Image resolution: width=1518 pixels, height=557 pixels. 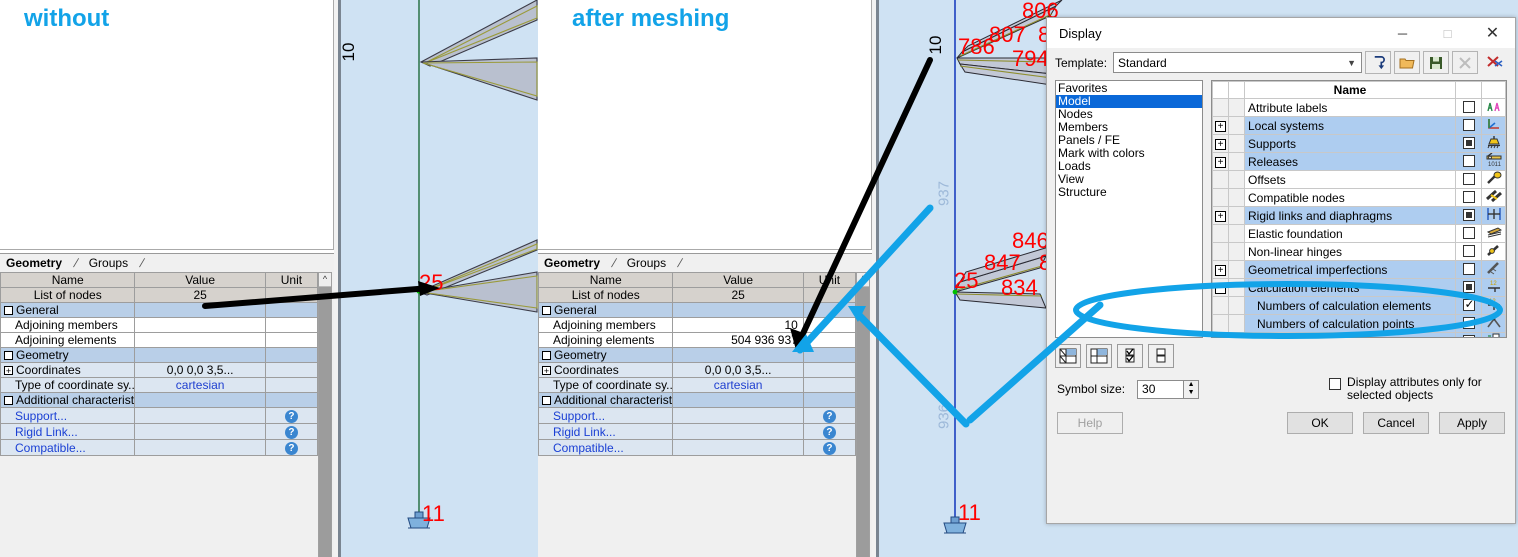 I want to click on table-row: Adjoining members, so click(x=159, y=325).